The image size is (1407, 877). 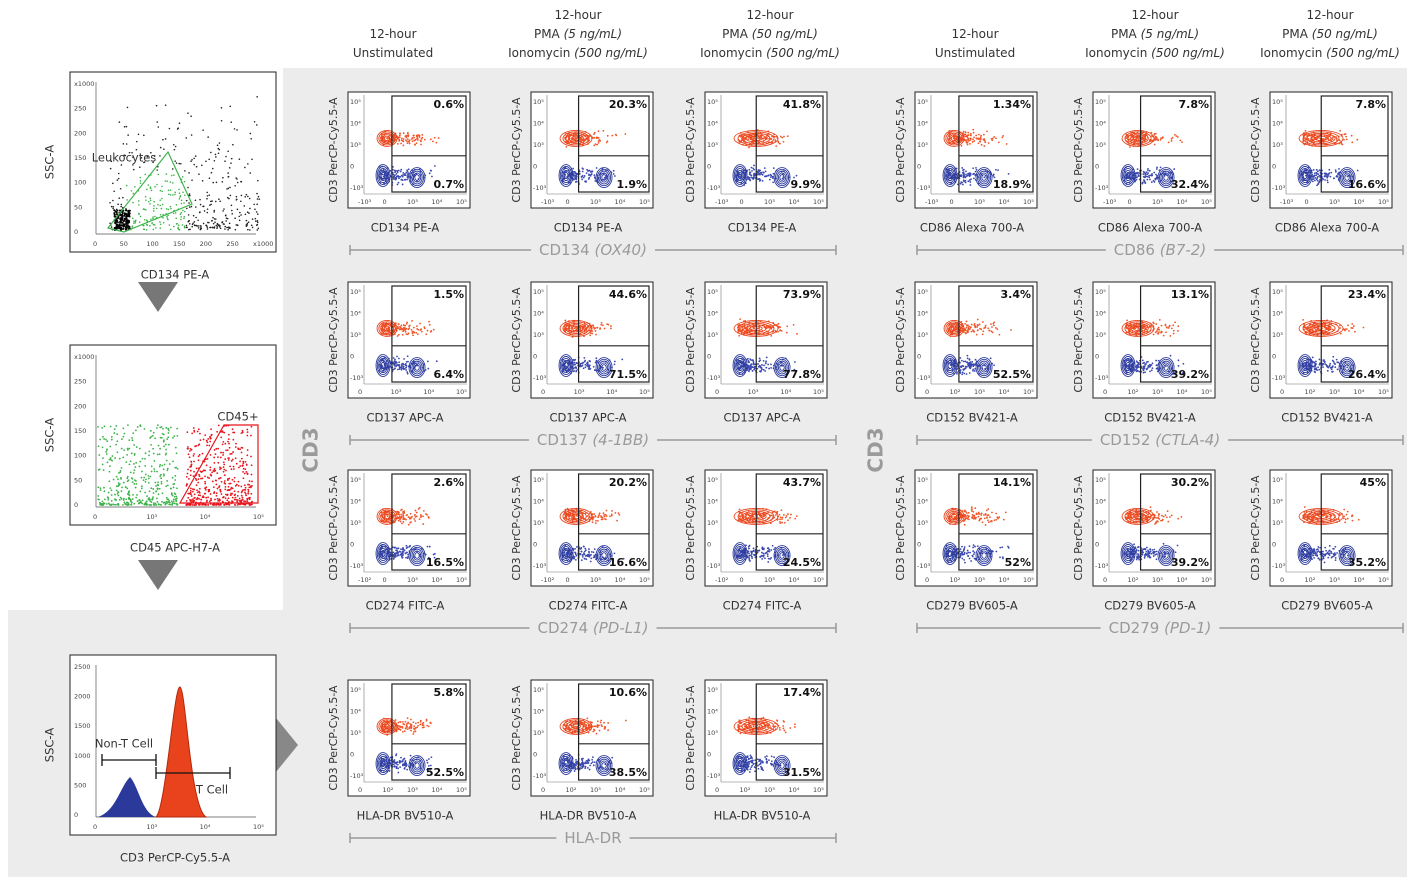 I want to click on group-marker: HLA-DR, so click(x=592, y=838).